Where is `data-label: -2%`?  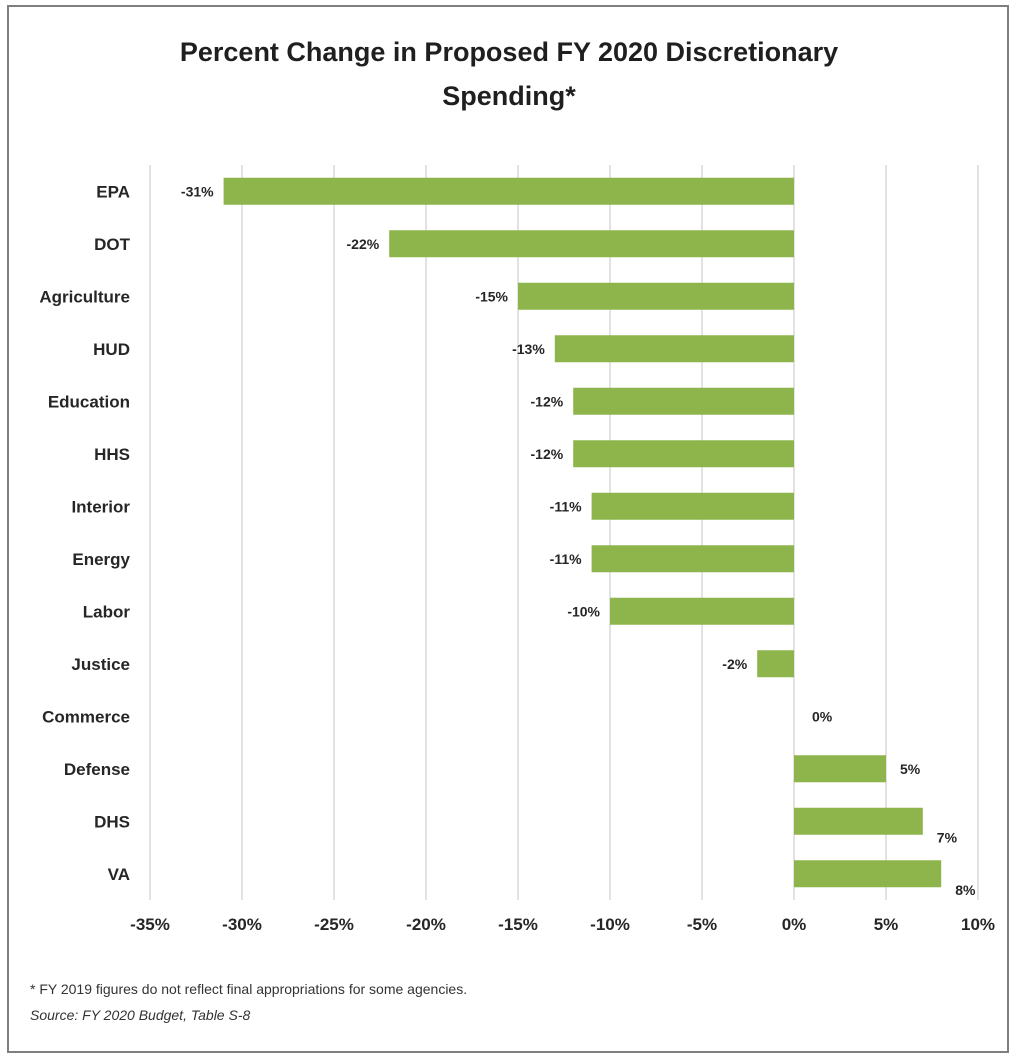
data-label: -2% is located at coordinates (734, 664).